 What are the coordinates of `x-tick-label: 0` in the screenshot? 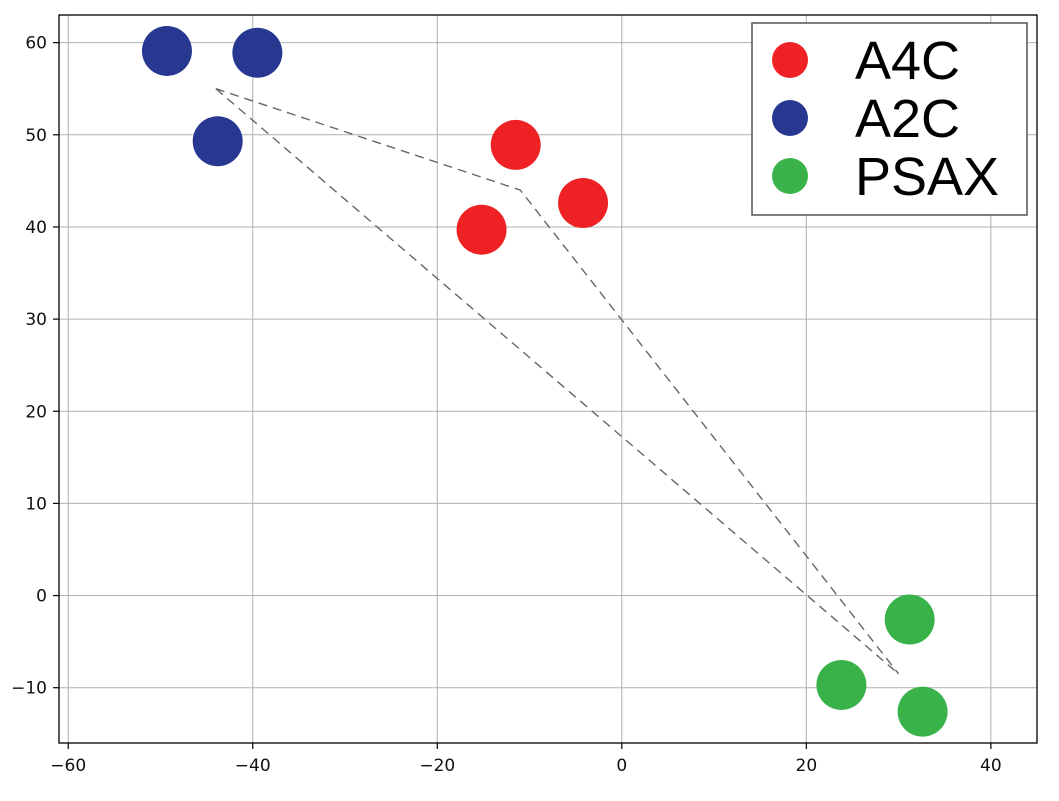 It's located at (621, 766).